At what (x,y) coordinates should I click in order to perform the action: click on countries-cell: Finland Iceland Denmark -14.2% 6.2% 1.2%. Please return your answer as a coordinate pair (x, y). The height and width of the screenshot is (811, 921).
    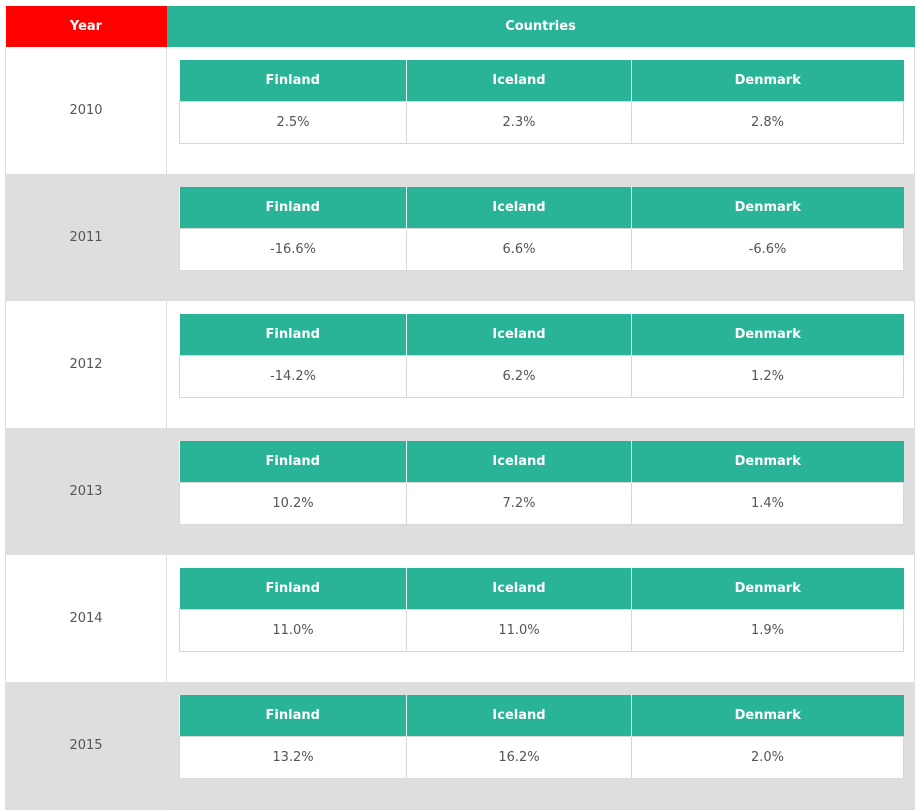
    Looking at the image, I should click on (540, 364).